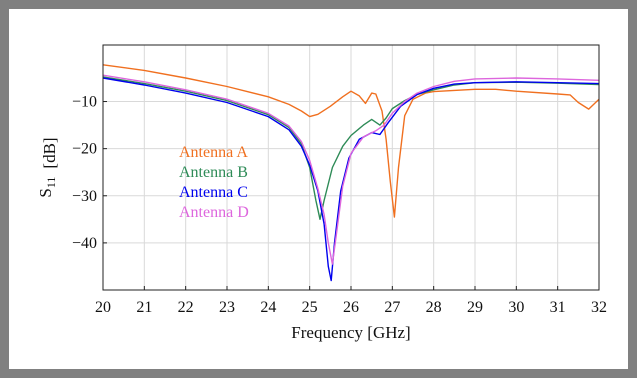  I want to click on legend-entry: Antenna D, so click(214, 212).